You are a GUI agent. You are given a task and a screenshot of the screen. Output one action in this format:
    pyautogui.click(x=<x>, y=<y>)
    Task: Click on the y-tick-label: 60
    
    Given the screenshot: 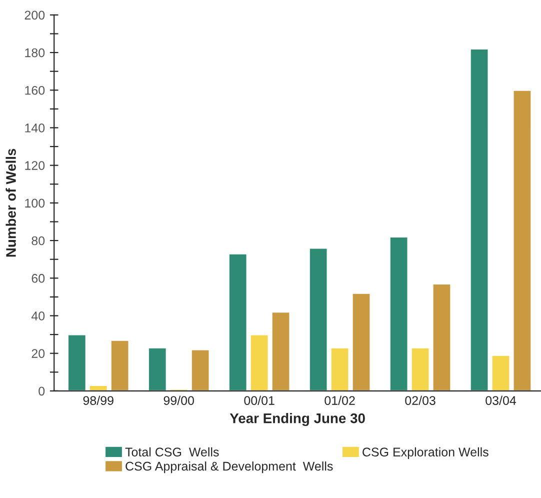 What is the action you would take?
    pyautogui.click(x=38, y=278)
    